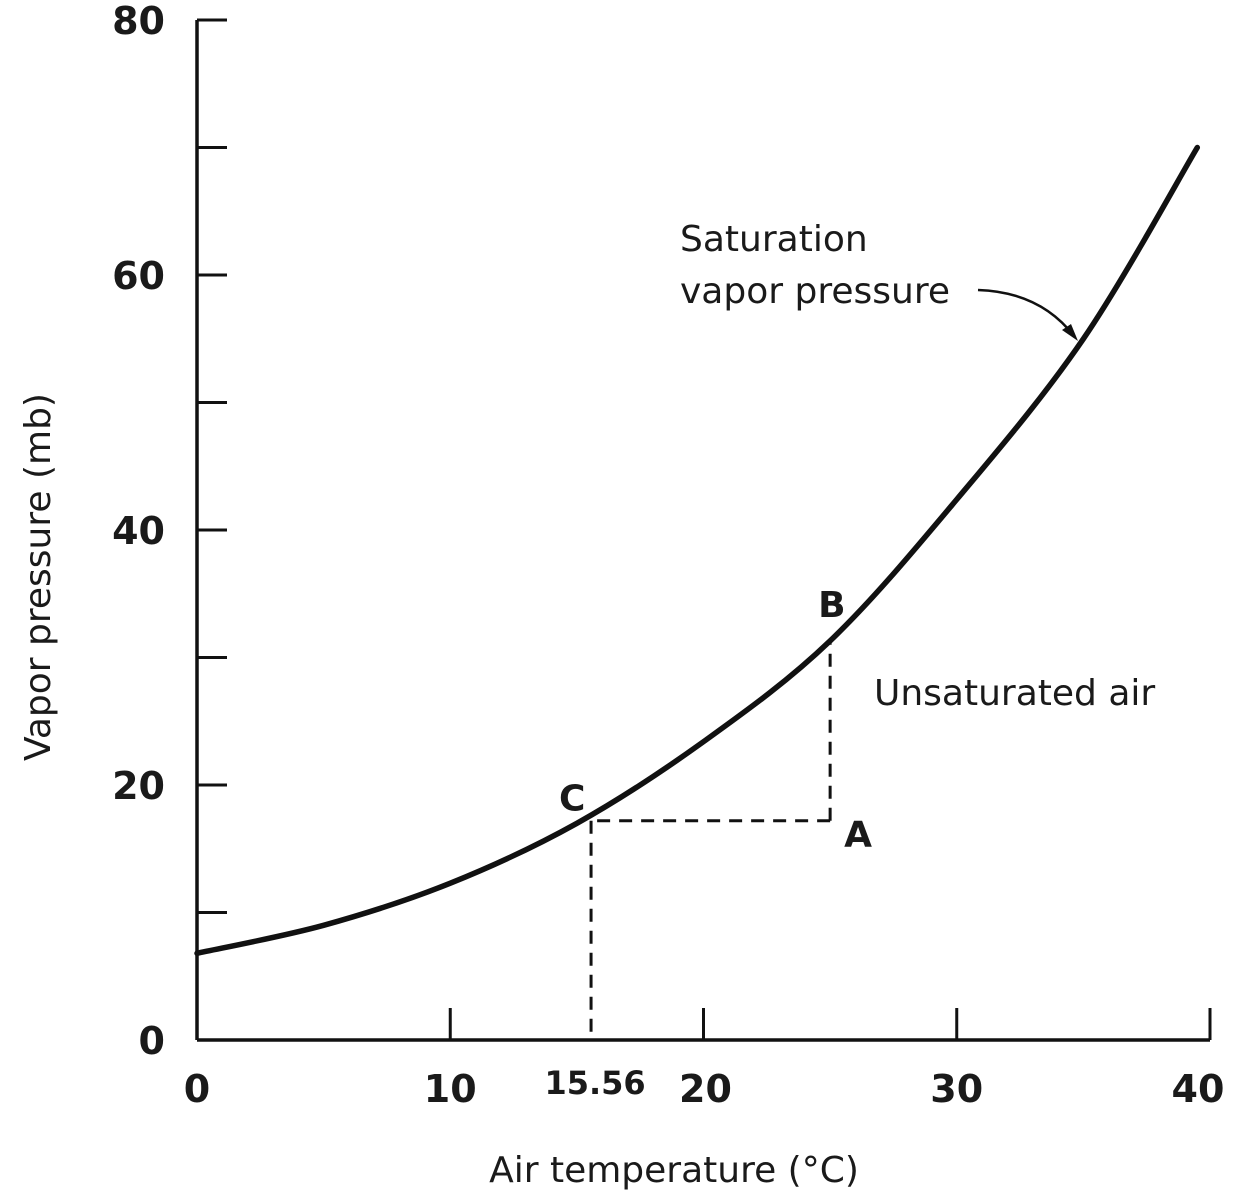 The width and height of the screenshot is (1243, 1194). What do you see at coordinates (1014, 693) in the screenshot?
I see `unsaturated-air-label: Unsaturated air` at bounding box center [1014, 693].